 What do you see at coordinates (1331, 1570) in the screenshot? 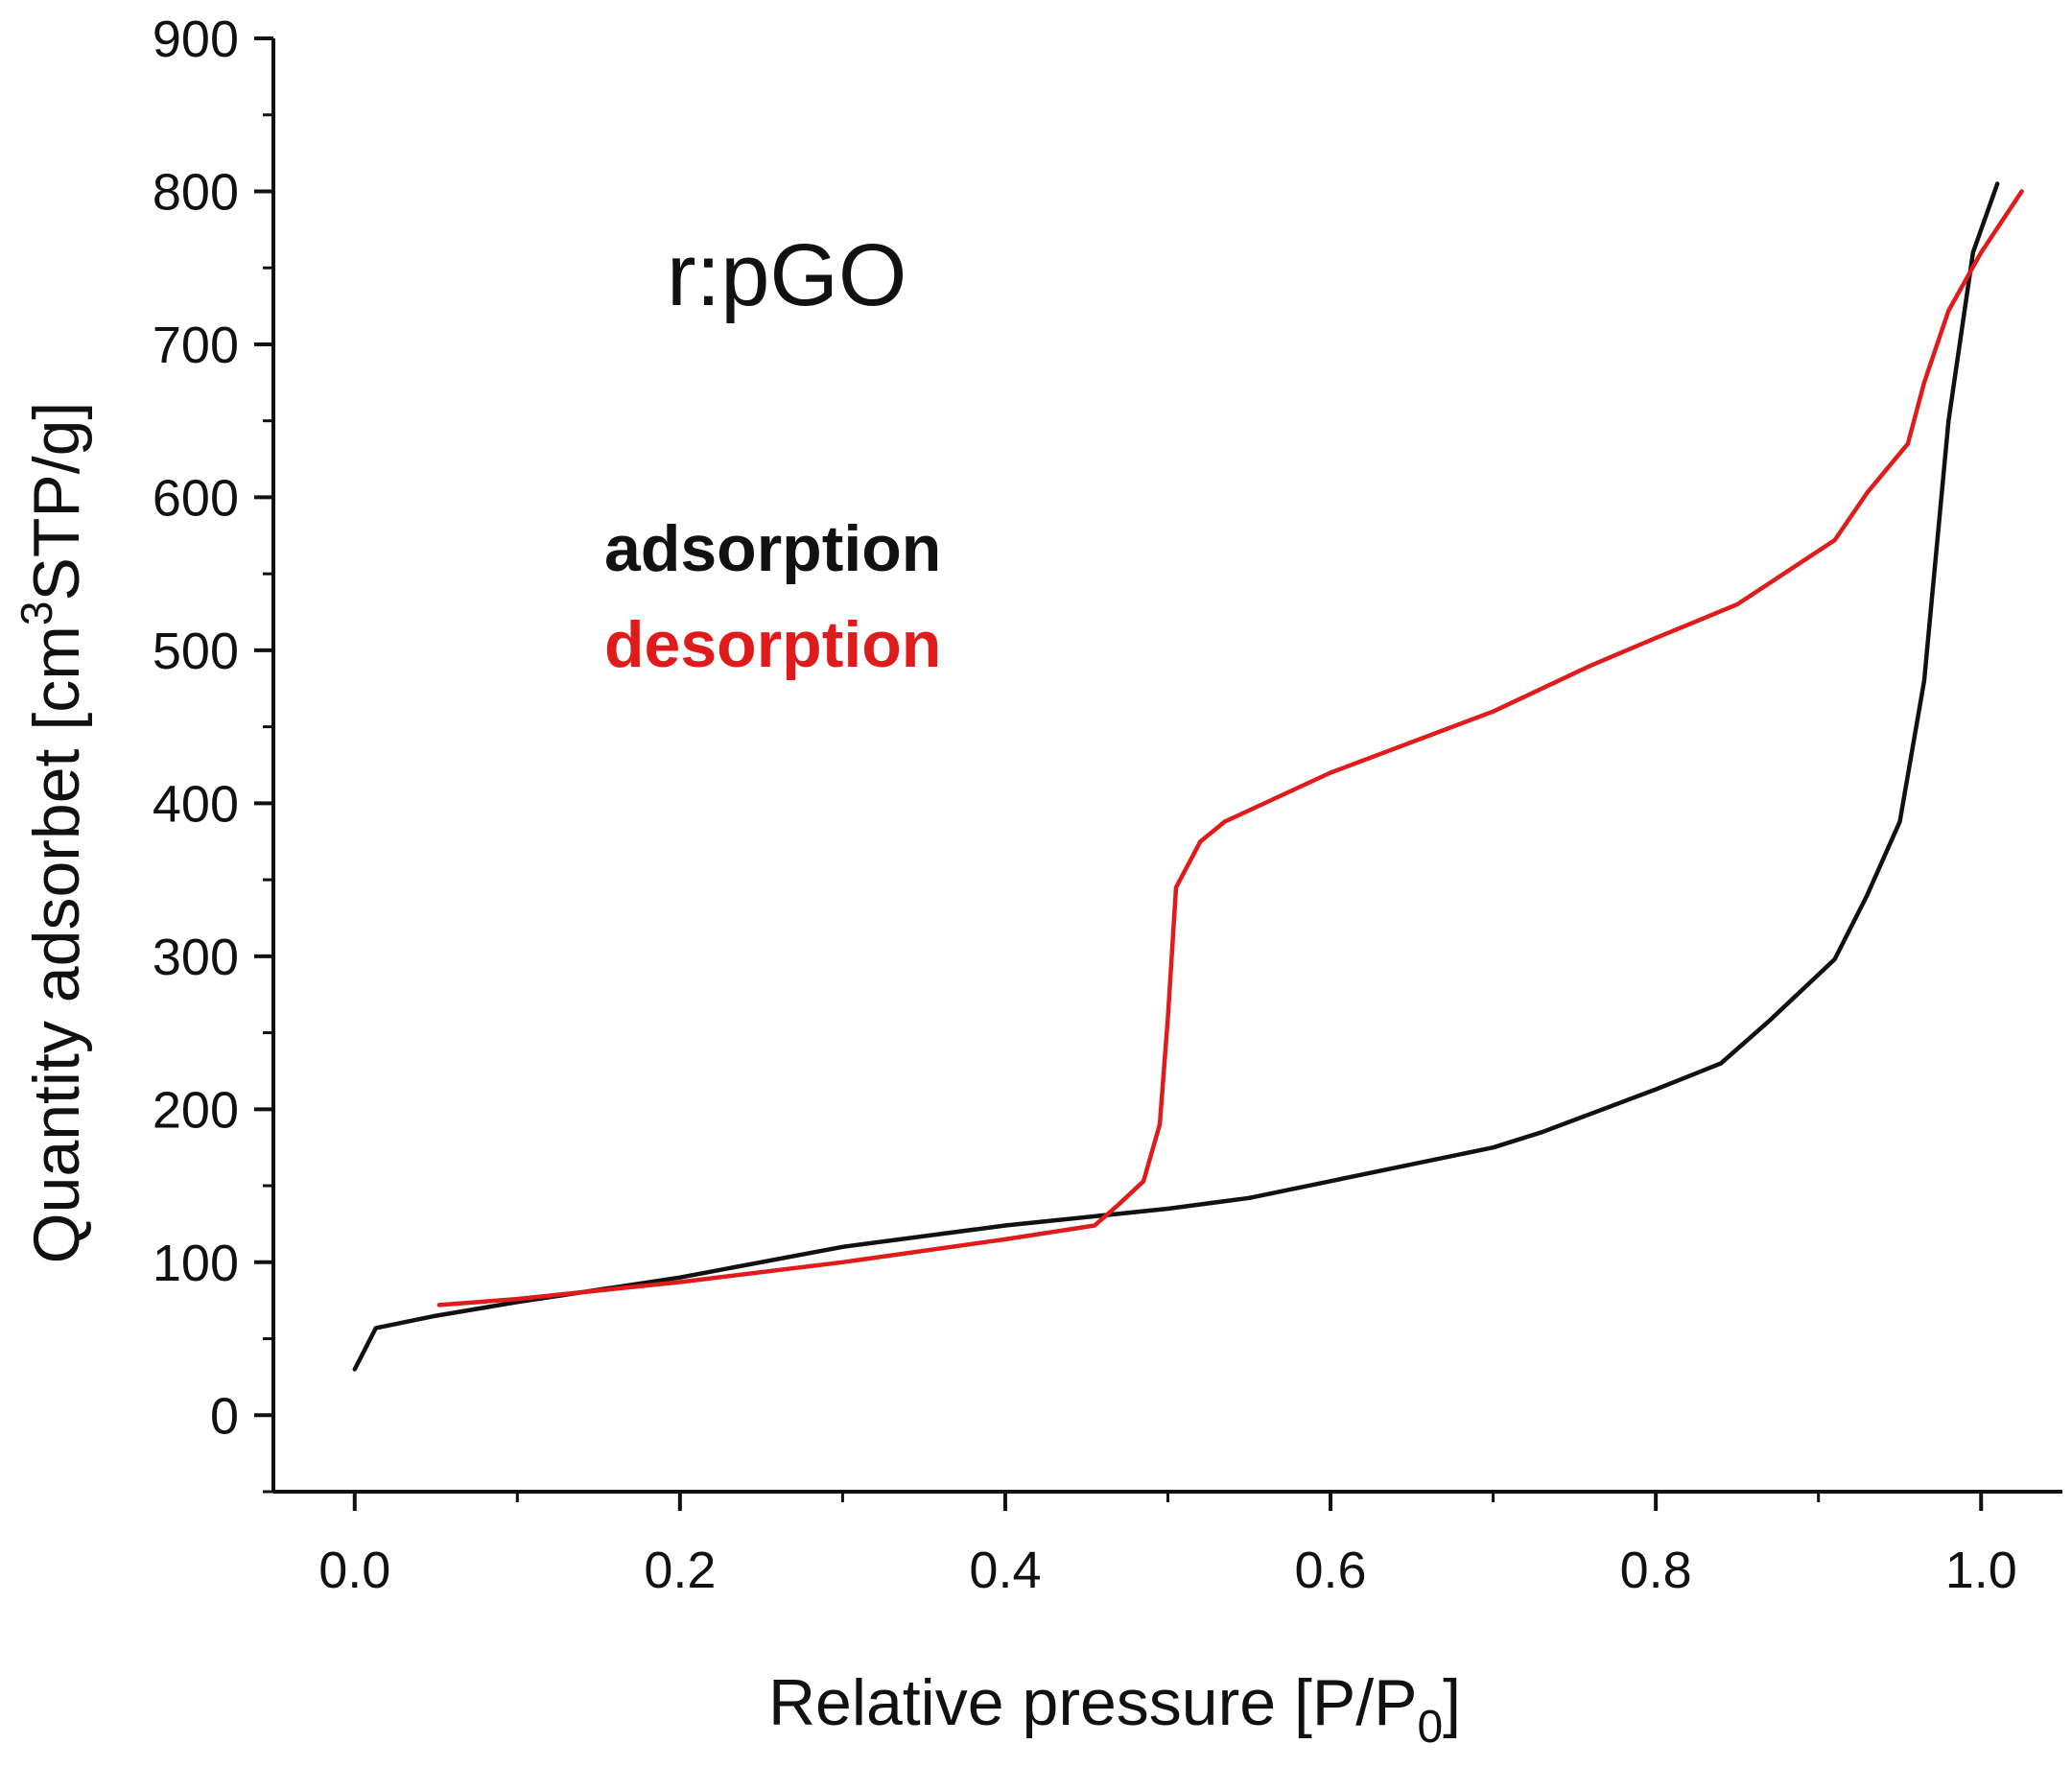
I see `x-tick-label: 0.6` at bounding box center [1331, 1570].